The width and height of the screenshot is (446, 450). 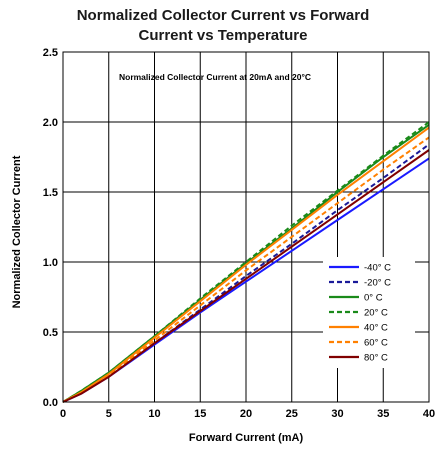 I want to click on y-tick-label: 1.0, so click(x=50, y=263).